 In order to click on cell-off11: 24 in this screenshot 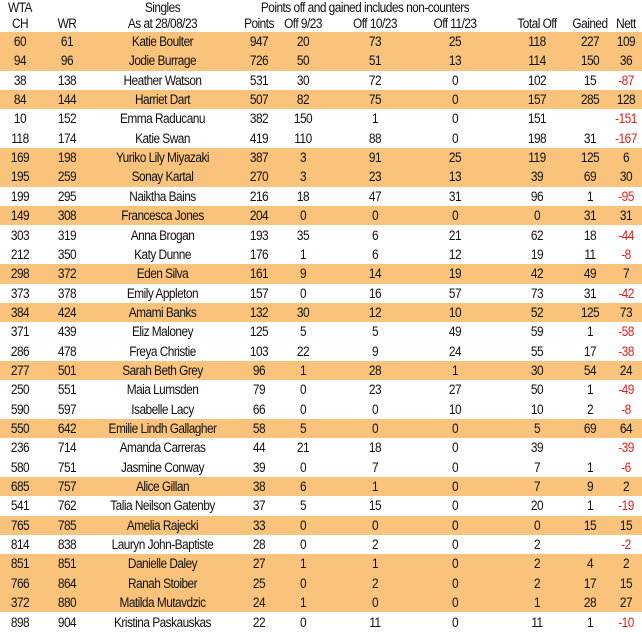, I will do `click(455, 351)`.